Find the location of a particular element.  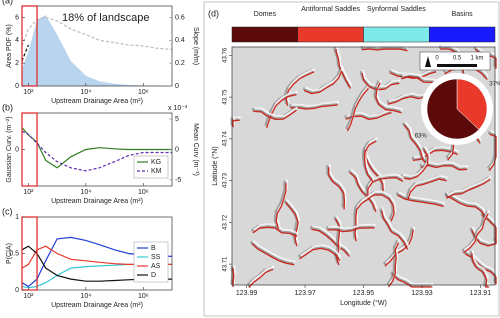

x-tick-label: 123.97 is located at coordinates (305, 293).